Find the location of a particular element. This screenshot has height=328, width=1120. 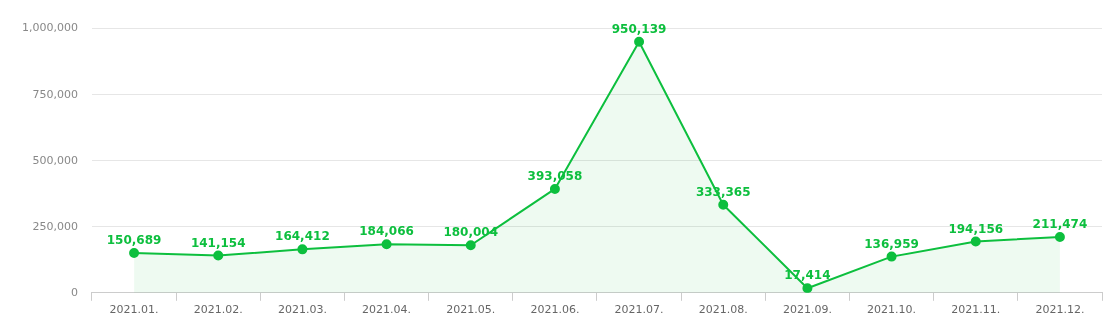

data-label: 194,156 is located at coordinates (976, 228).